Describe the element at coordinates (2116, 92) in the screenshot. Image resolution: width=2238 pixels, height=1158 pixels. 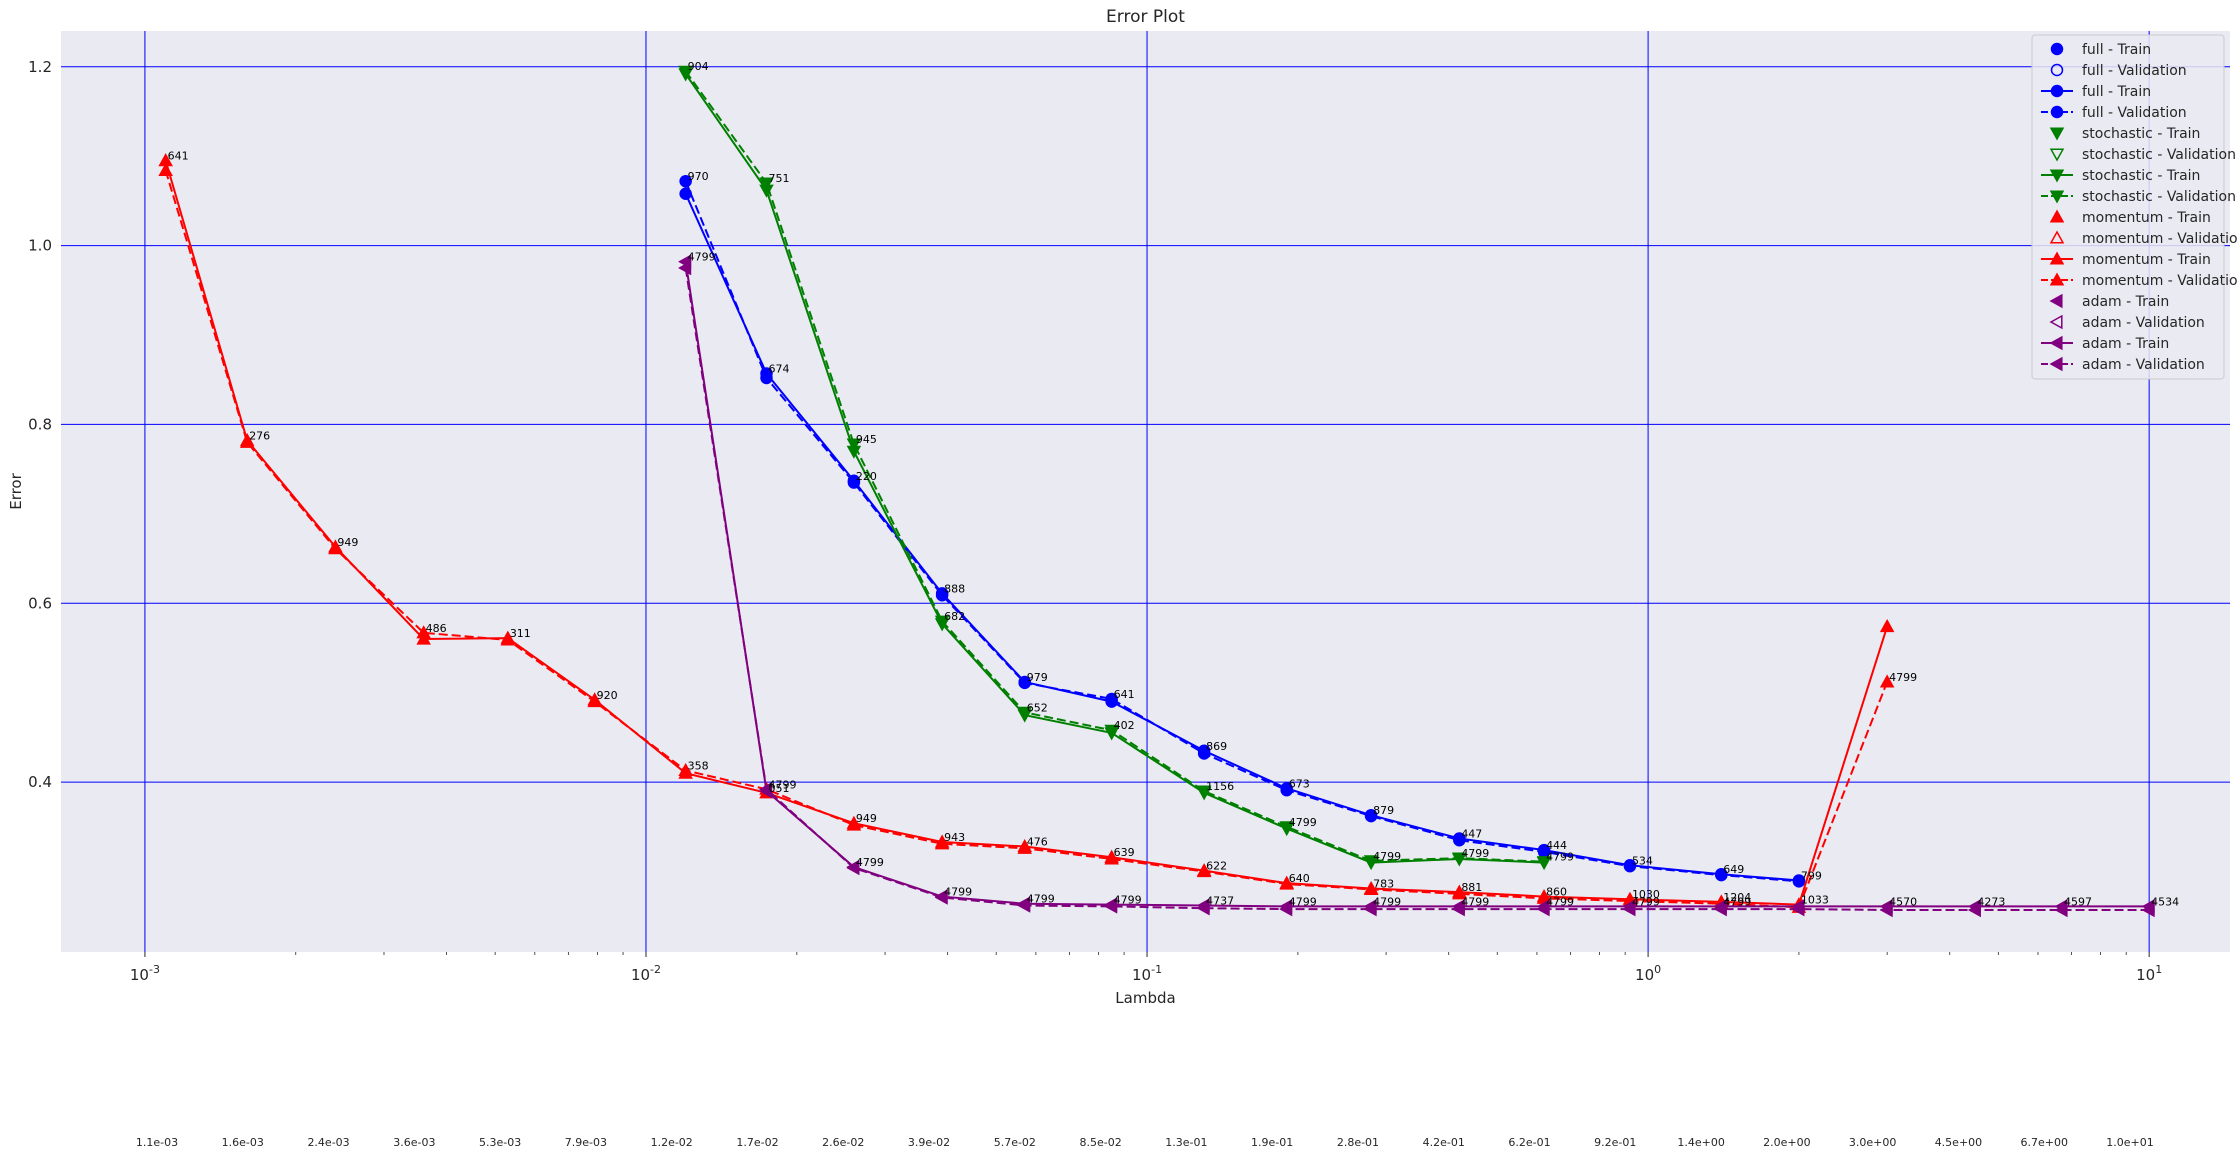
I see `legend-label: full - Train` at that location.